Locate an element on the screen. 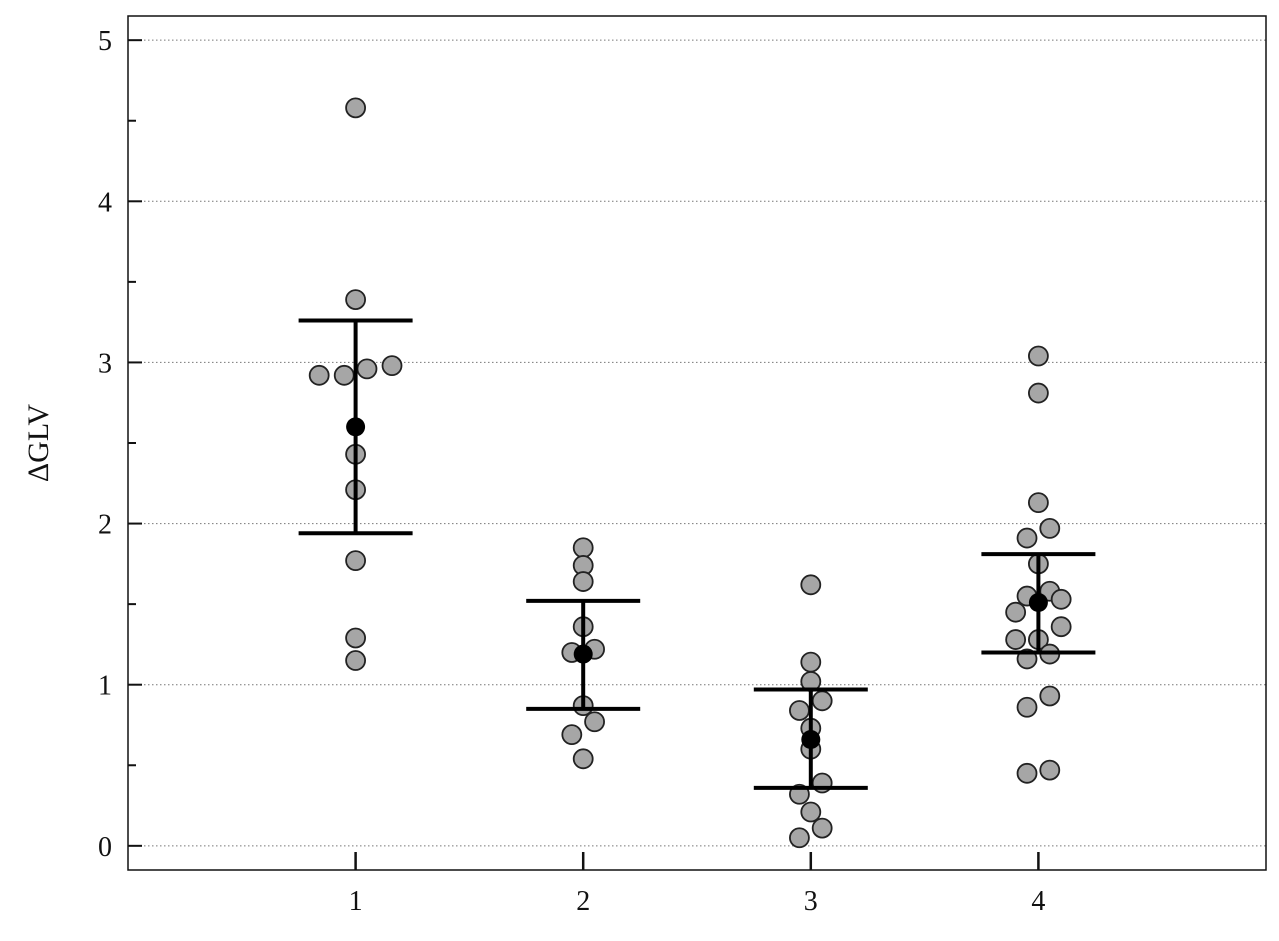 Image resolution: width=1279 pixels, height=941 pixels. x-tick-label: 1 is located at coordinates (356, 901).